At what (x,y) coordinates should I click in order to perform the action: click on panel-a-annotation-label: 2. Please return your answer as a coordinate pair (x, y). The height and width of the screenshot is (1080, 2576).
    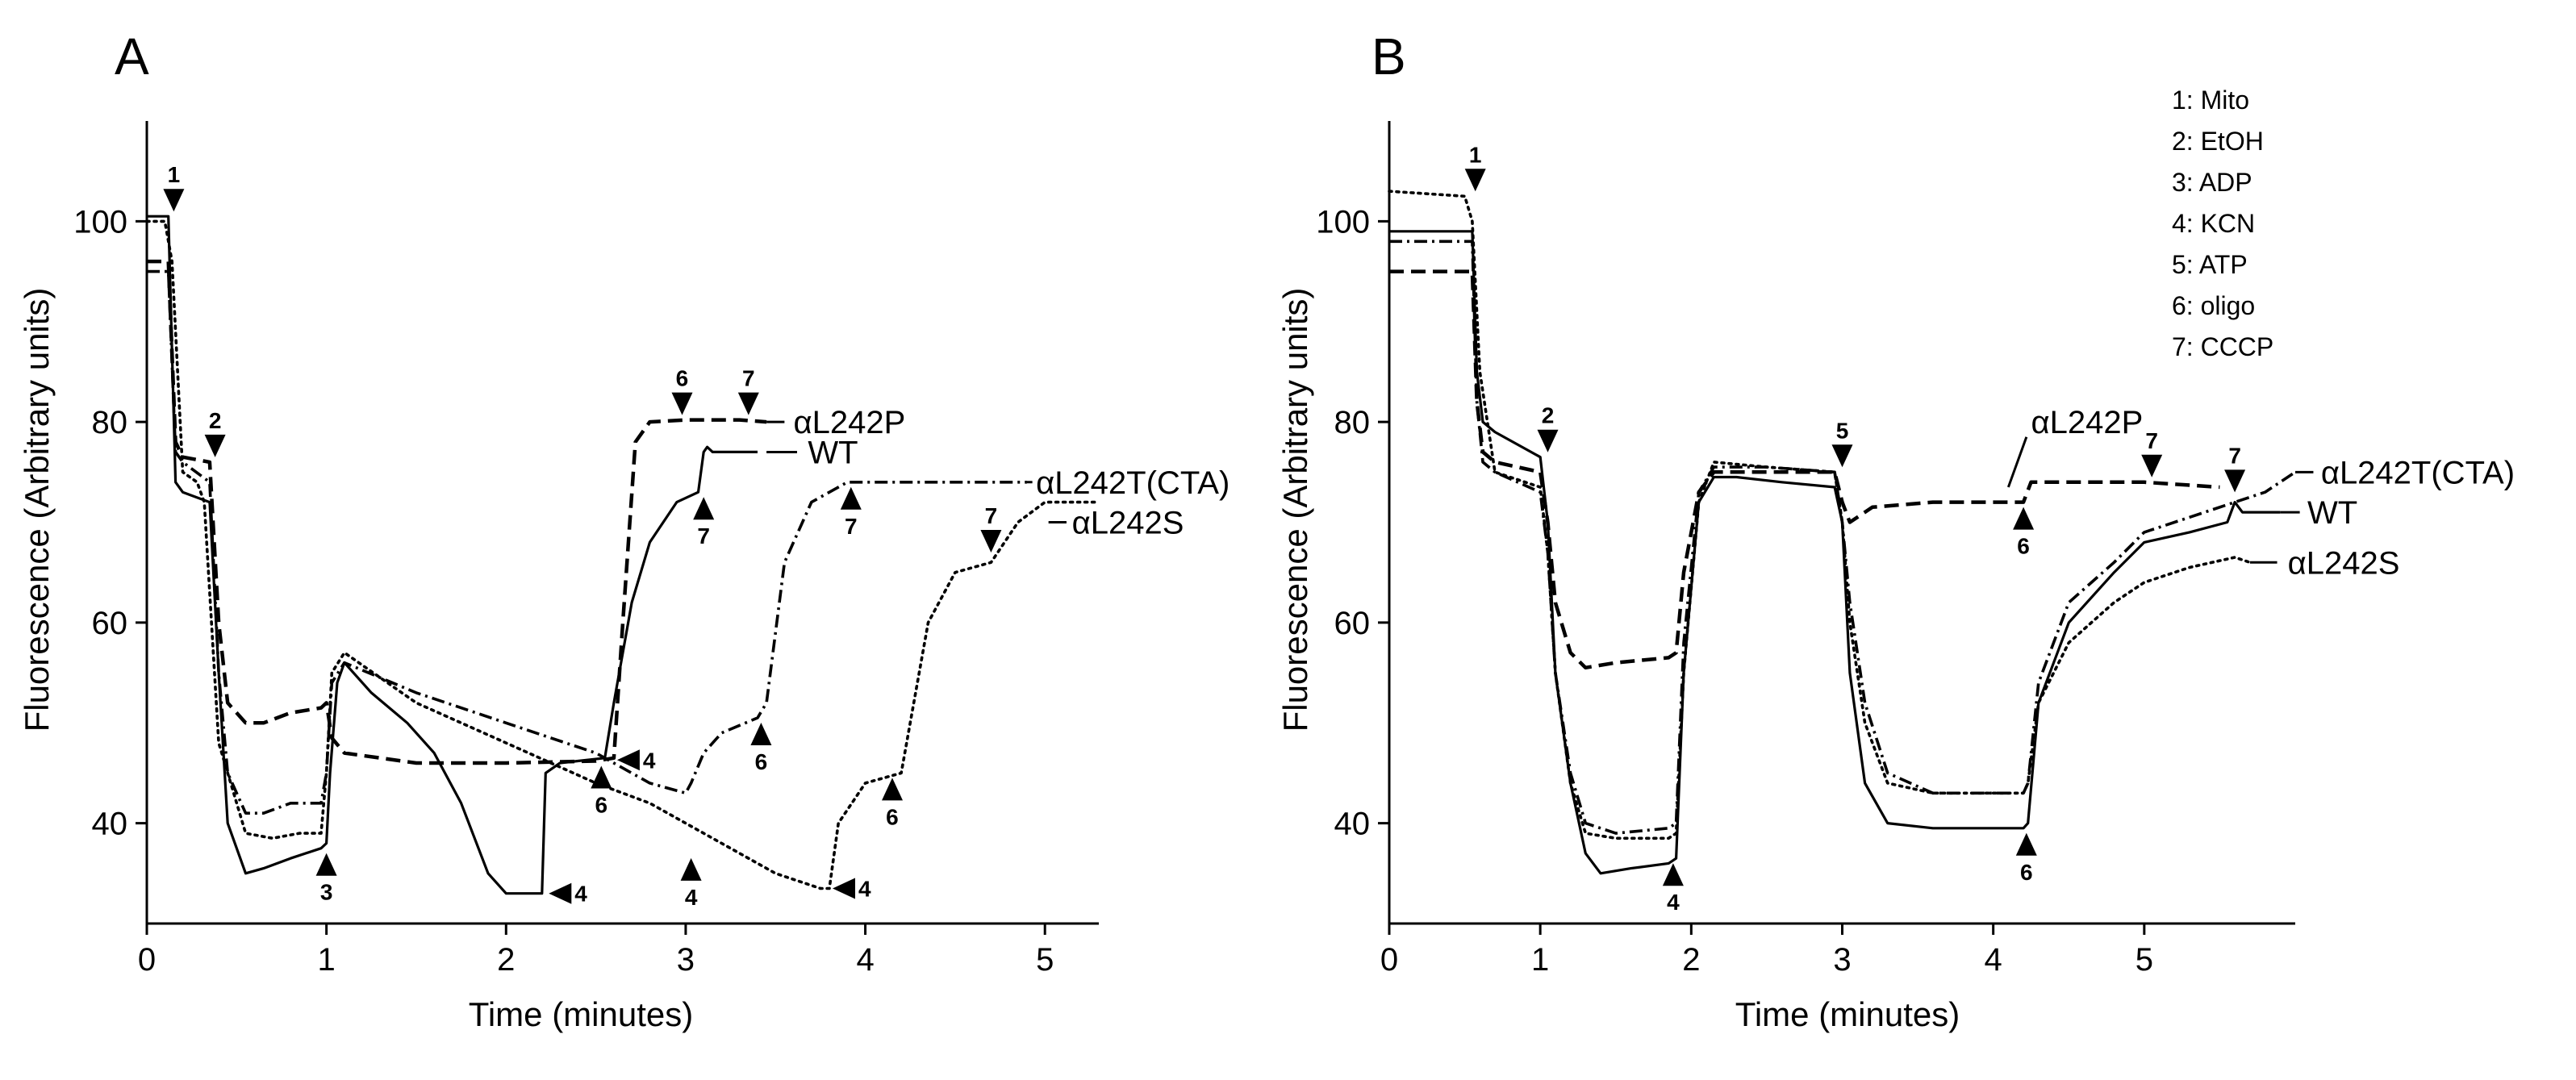
    Looking at the image, I should click on (215, 420).